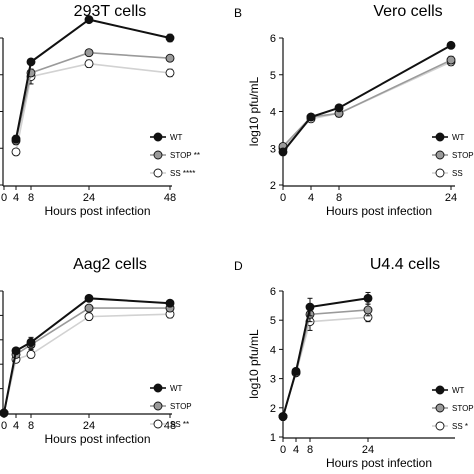  What do you see at coordinates (460, 426) in the screenshot?
I see `legend-label-ss: SS *` at bounding box center [460, 426].